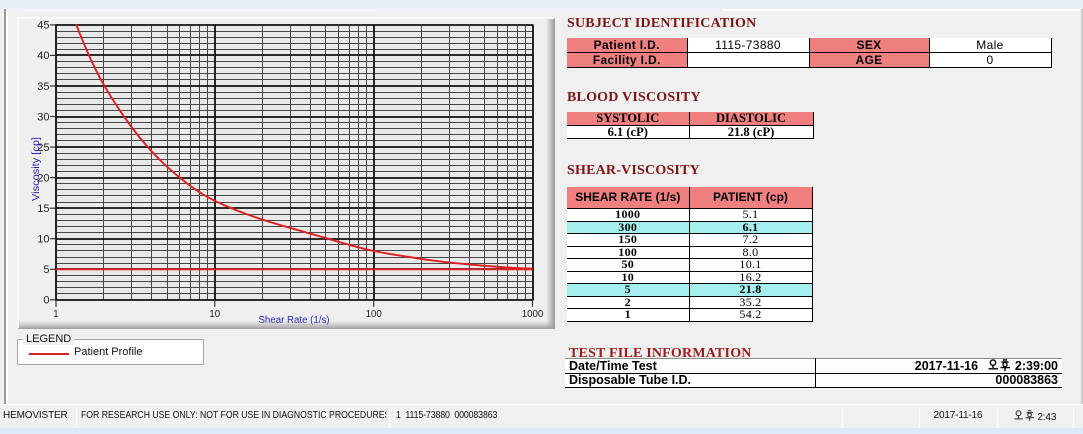 The image size is (1083, 434). I want to click on svg-text: 1000, so click(533, 314).